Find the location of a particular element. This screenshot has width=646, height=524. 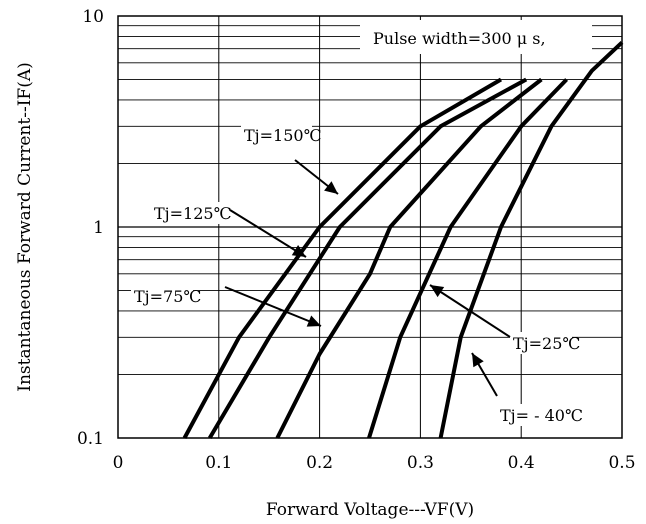

x-axis-title: Forward Voltage---VF(V) is located at coordinates (370, 510).